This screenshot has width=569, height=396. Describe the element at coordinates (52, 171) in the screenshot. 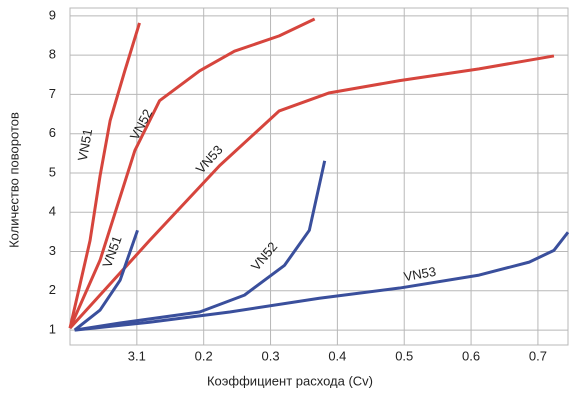

I see `y-tick-label: 5` at that location.